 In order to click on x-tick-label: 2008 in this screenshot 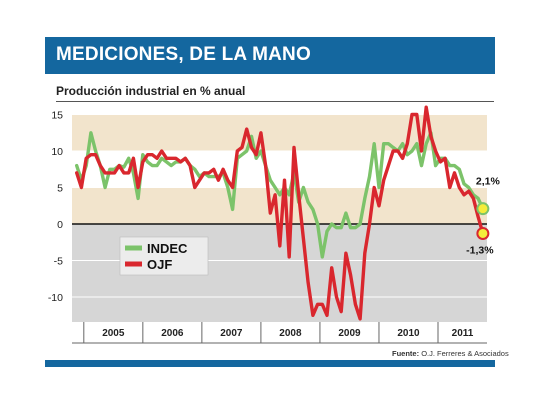, I will do `click(290, 333)`.